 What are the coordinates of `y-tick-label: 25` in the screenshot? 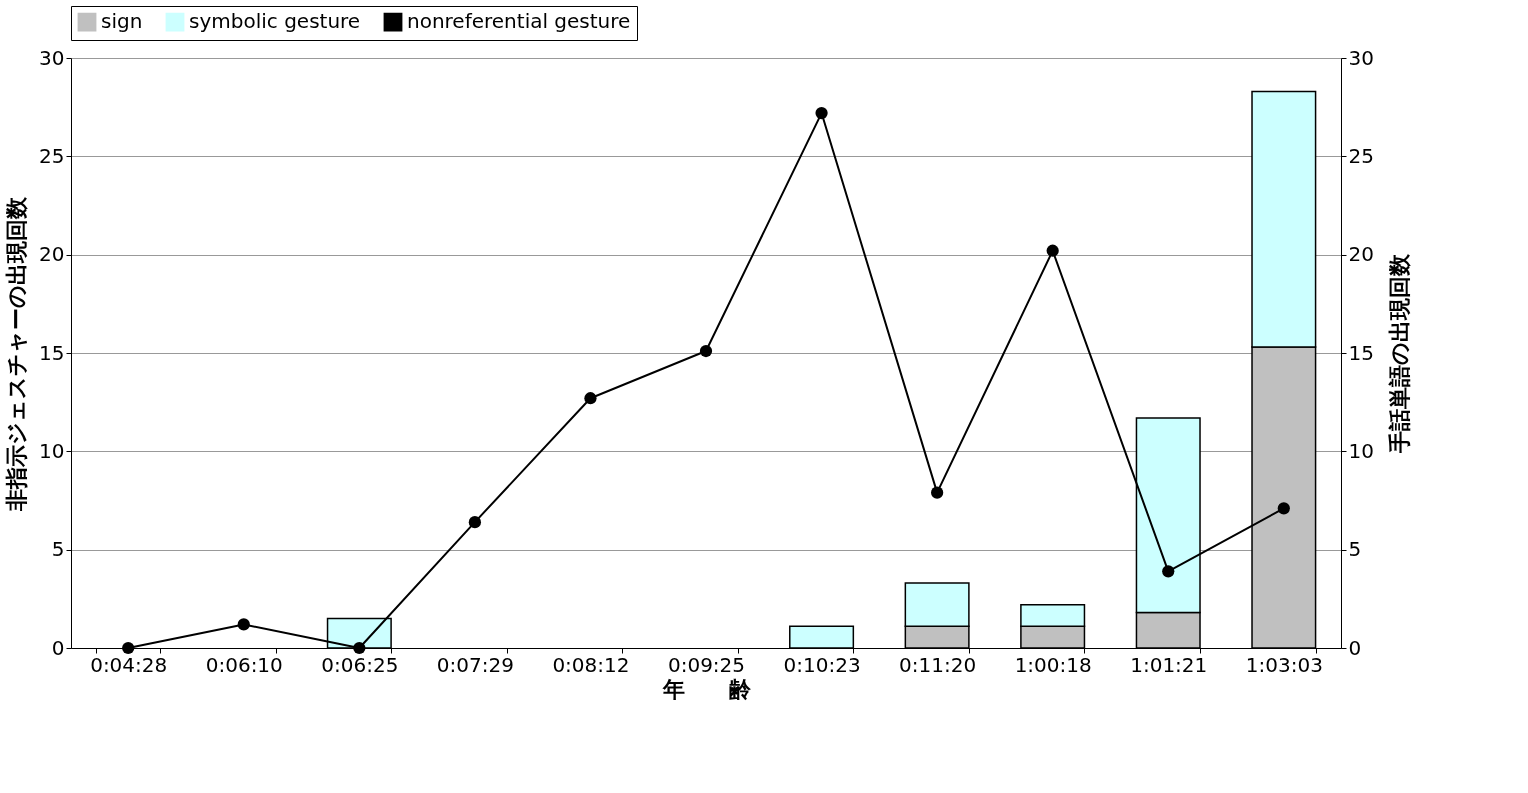 It's located at (52, 155).